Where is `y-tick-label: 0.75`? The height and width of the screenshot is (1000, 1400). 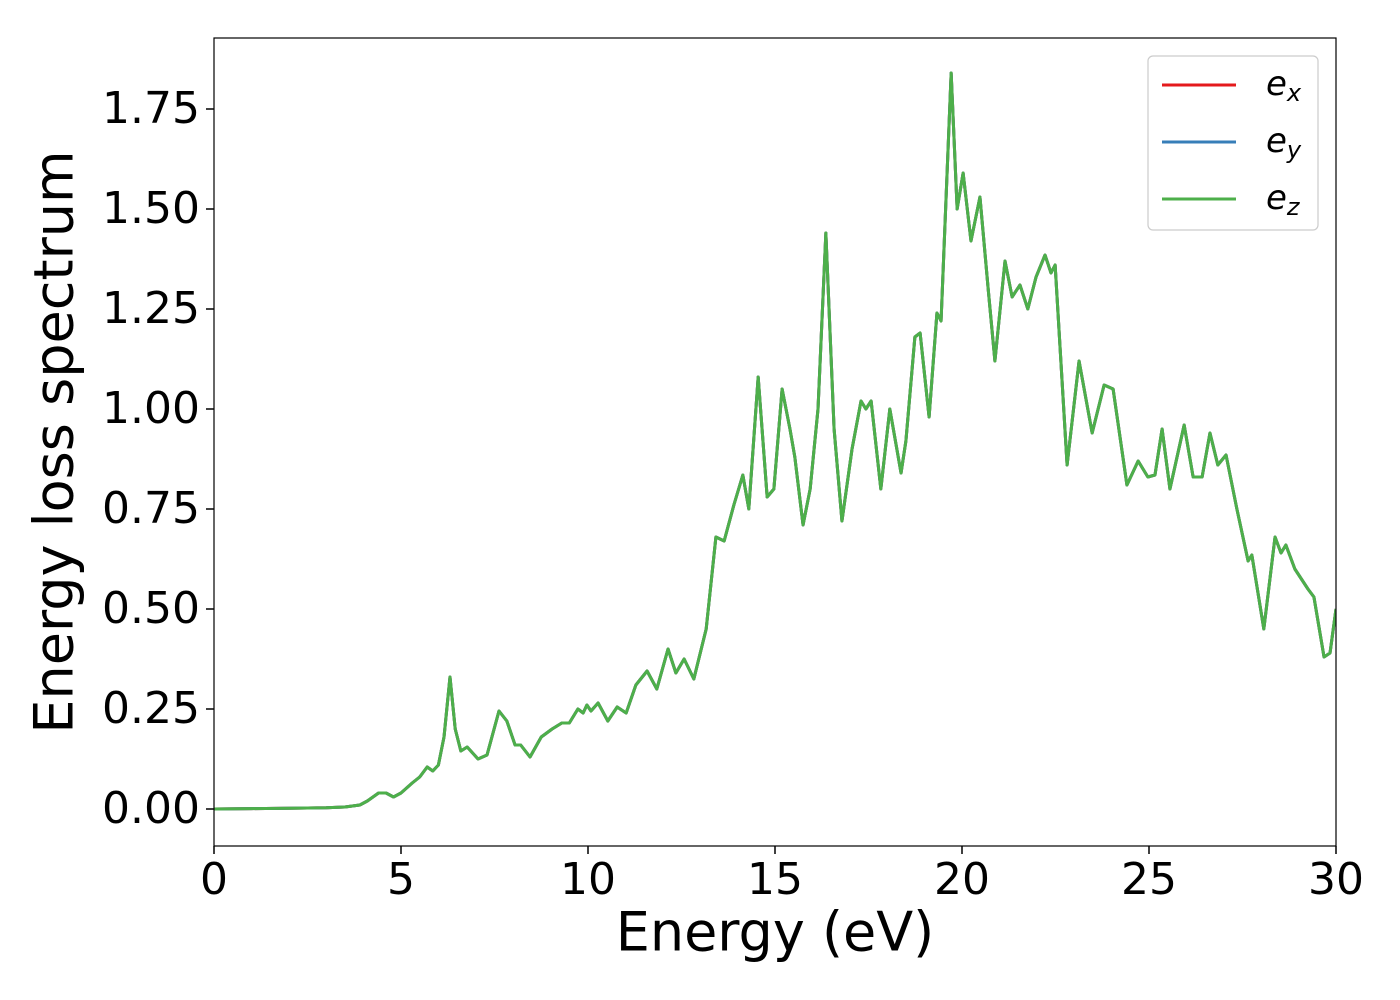
y-tick-label: 0.75 is located at coordinates (151, 508).